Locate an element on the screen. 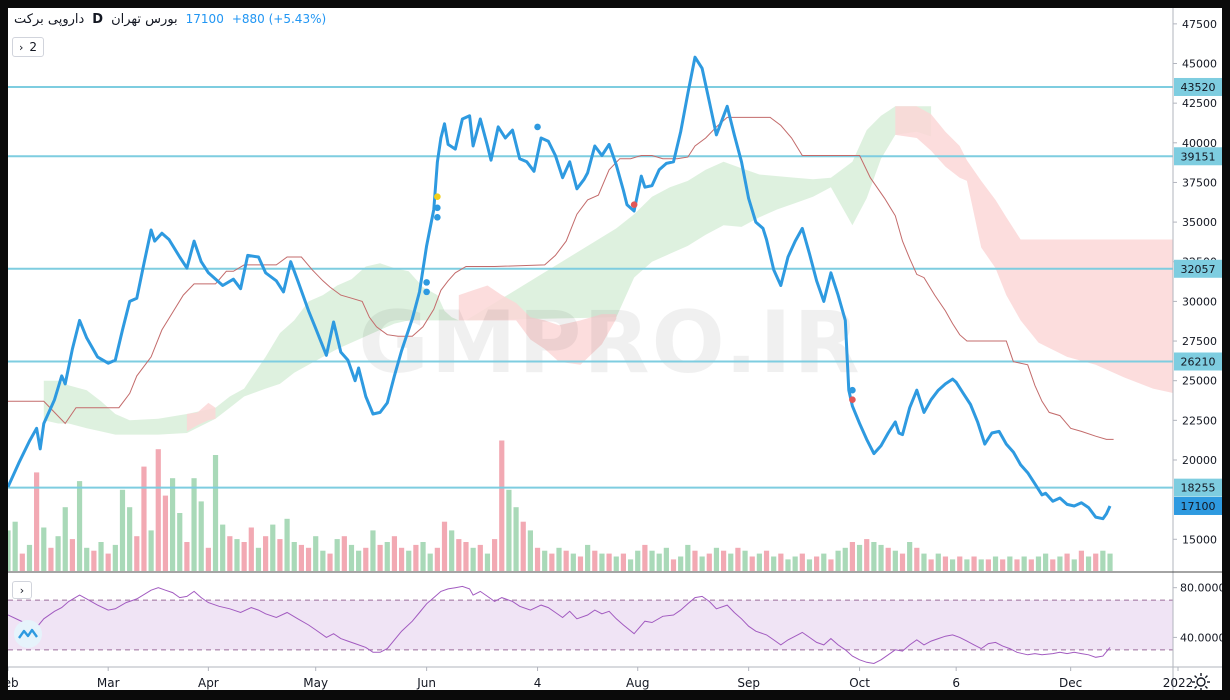  watermark: GMPRO.IR is located at coordinates (610, 343).